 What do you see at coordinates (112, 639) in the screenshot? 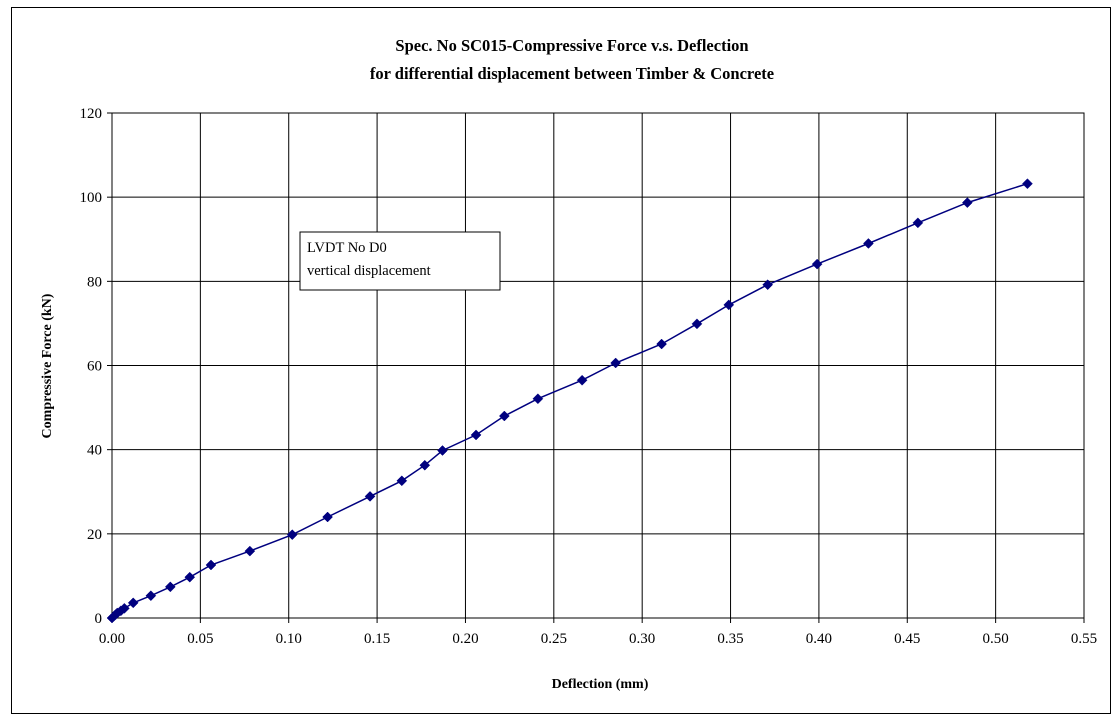
I see `x-tick-label: 0.00` at bounding box center [112, 639].